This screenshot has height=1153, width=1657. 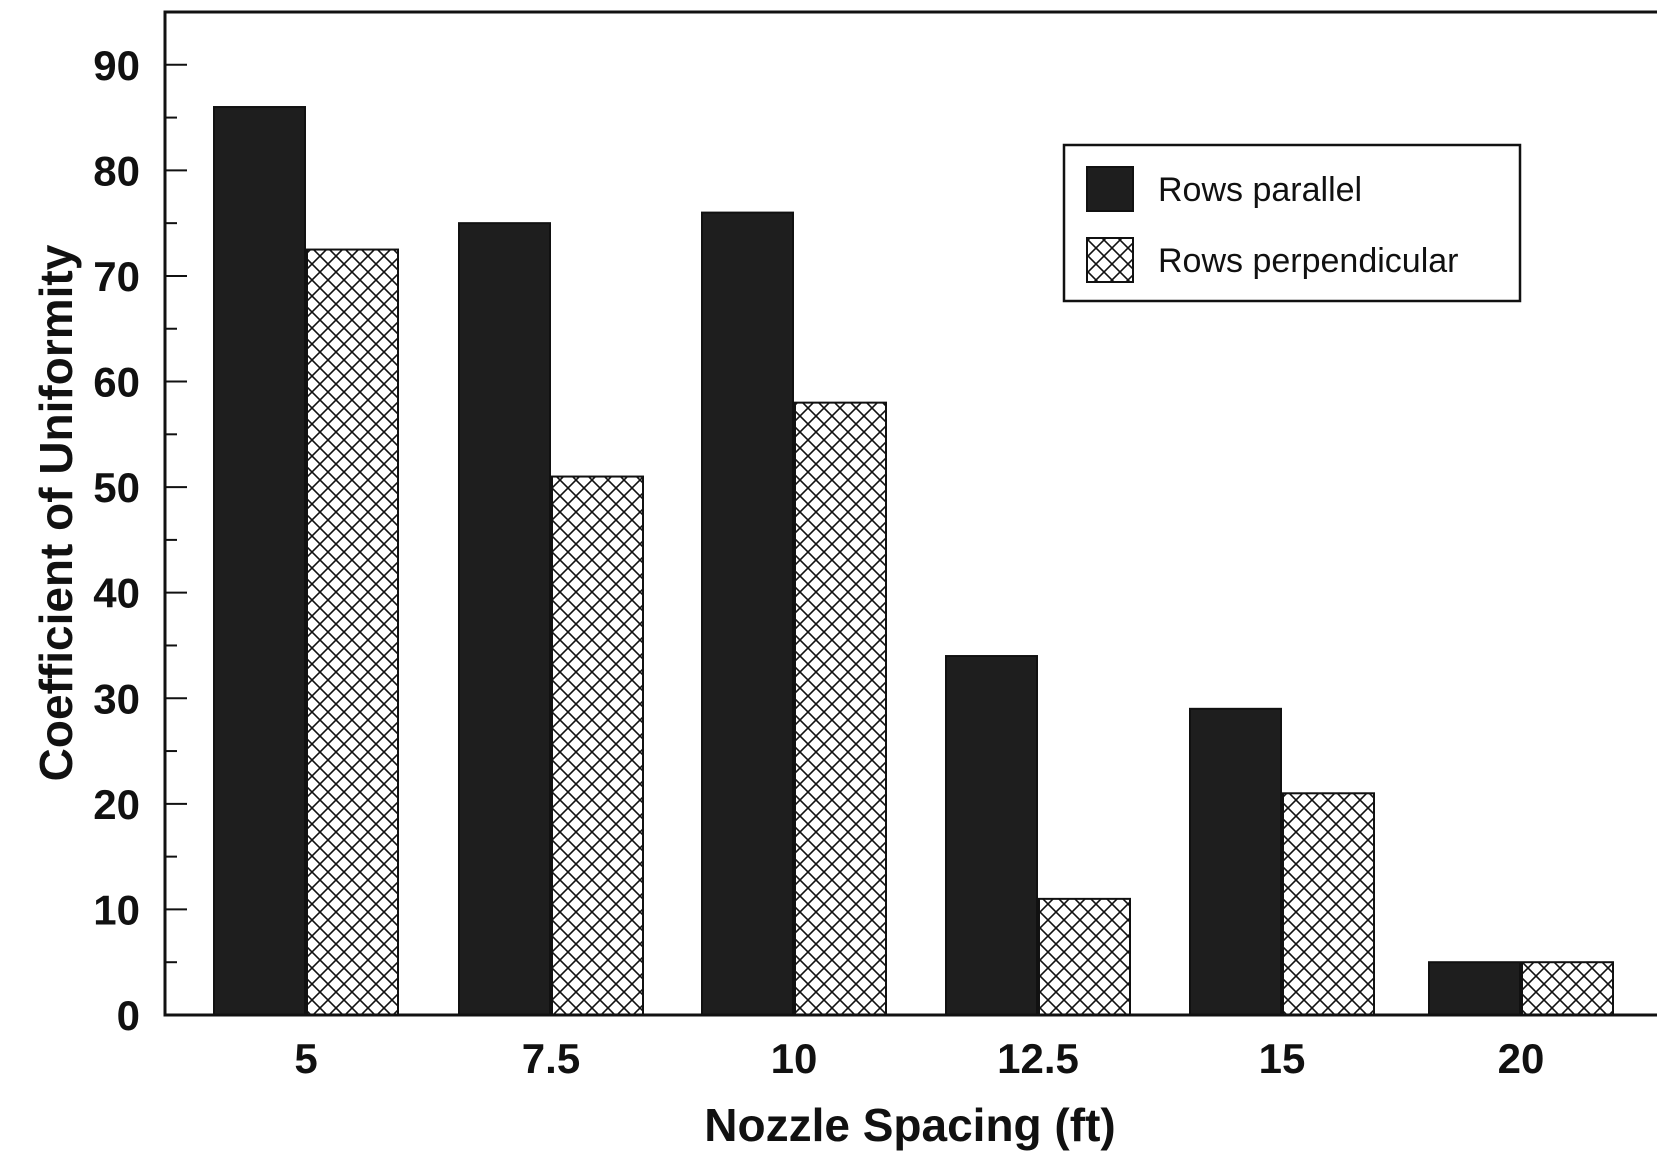 What do you see at coordinates (1110, 260) in the screenshot?
I see `legend-swatch-rows-perpendicular` at bounding box center [1110, 260].